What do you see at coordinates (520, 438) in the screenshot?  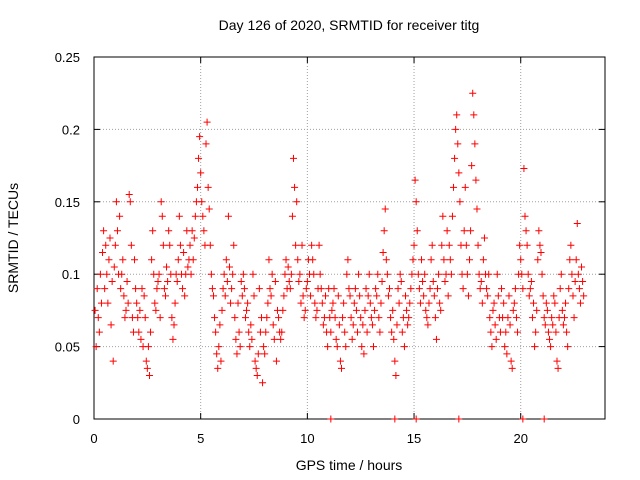 I see `x-tick-label: 20` at bounding box center [520, 438].